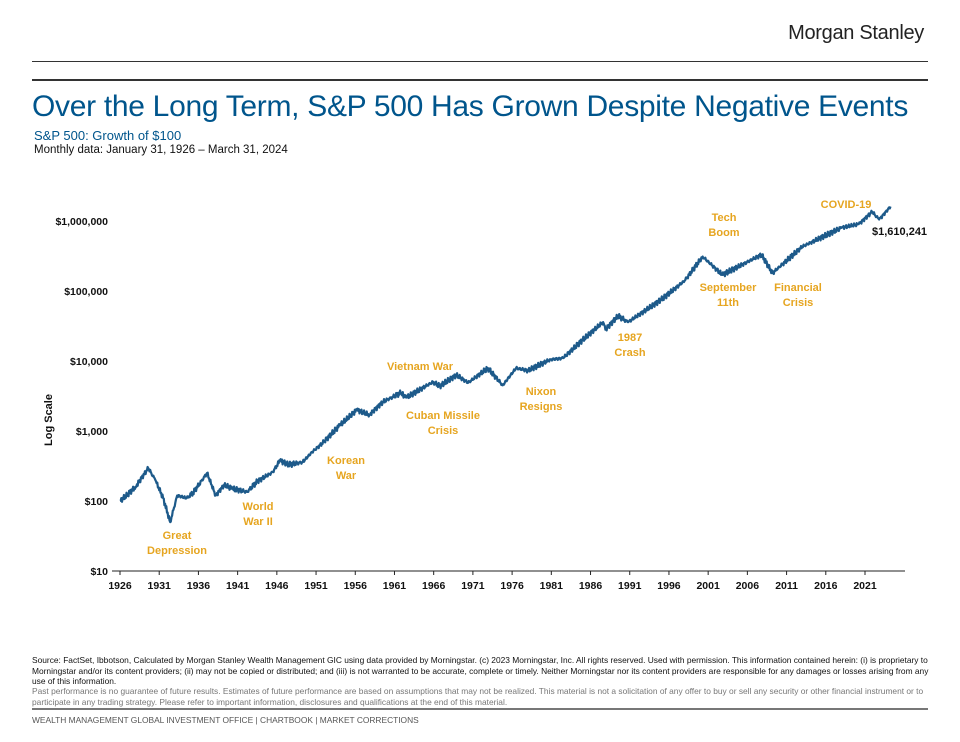  I want to click on annotation-korean-war: Korean War, so click(346, 469).